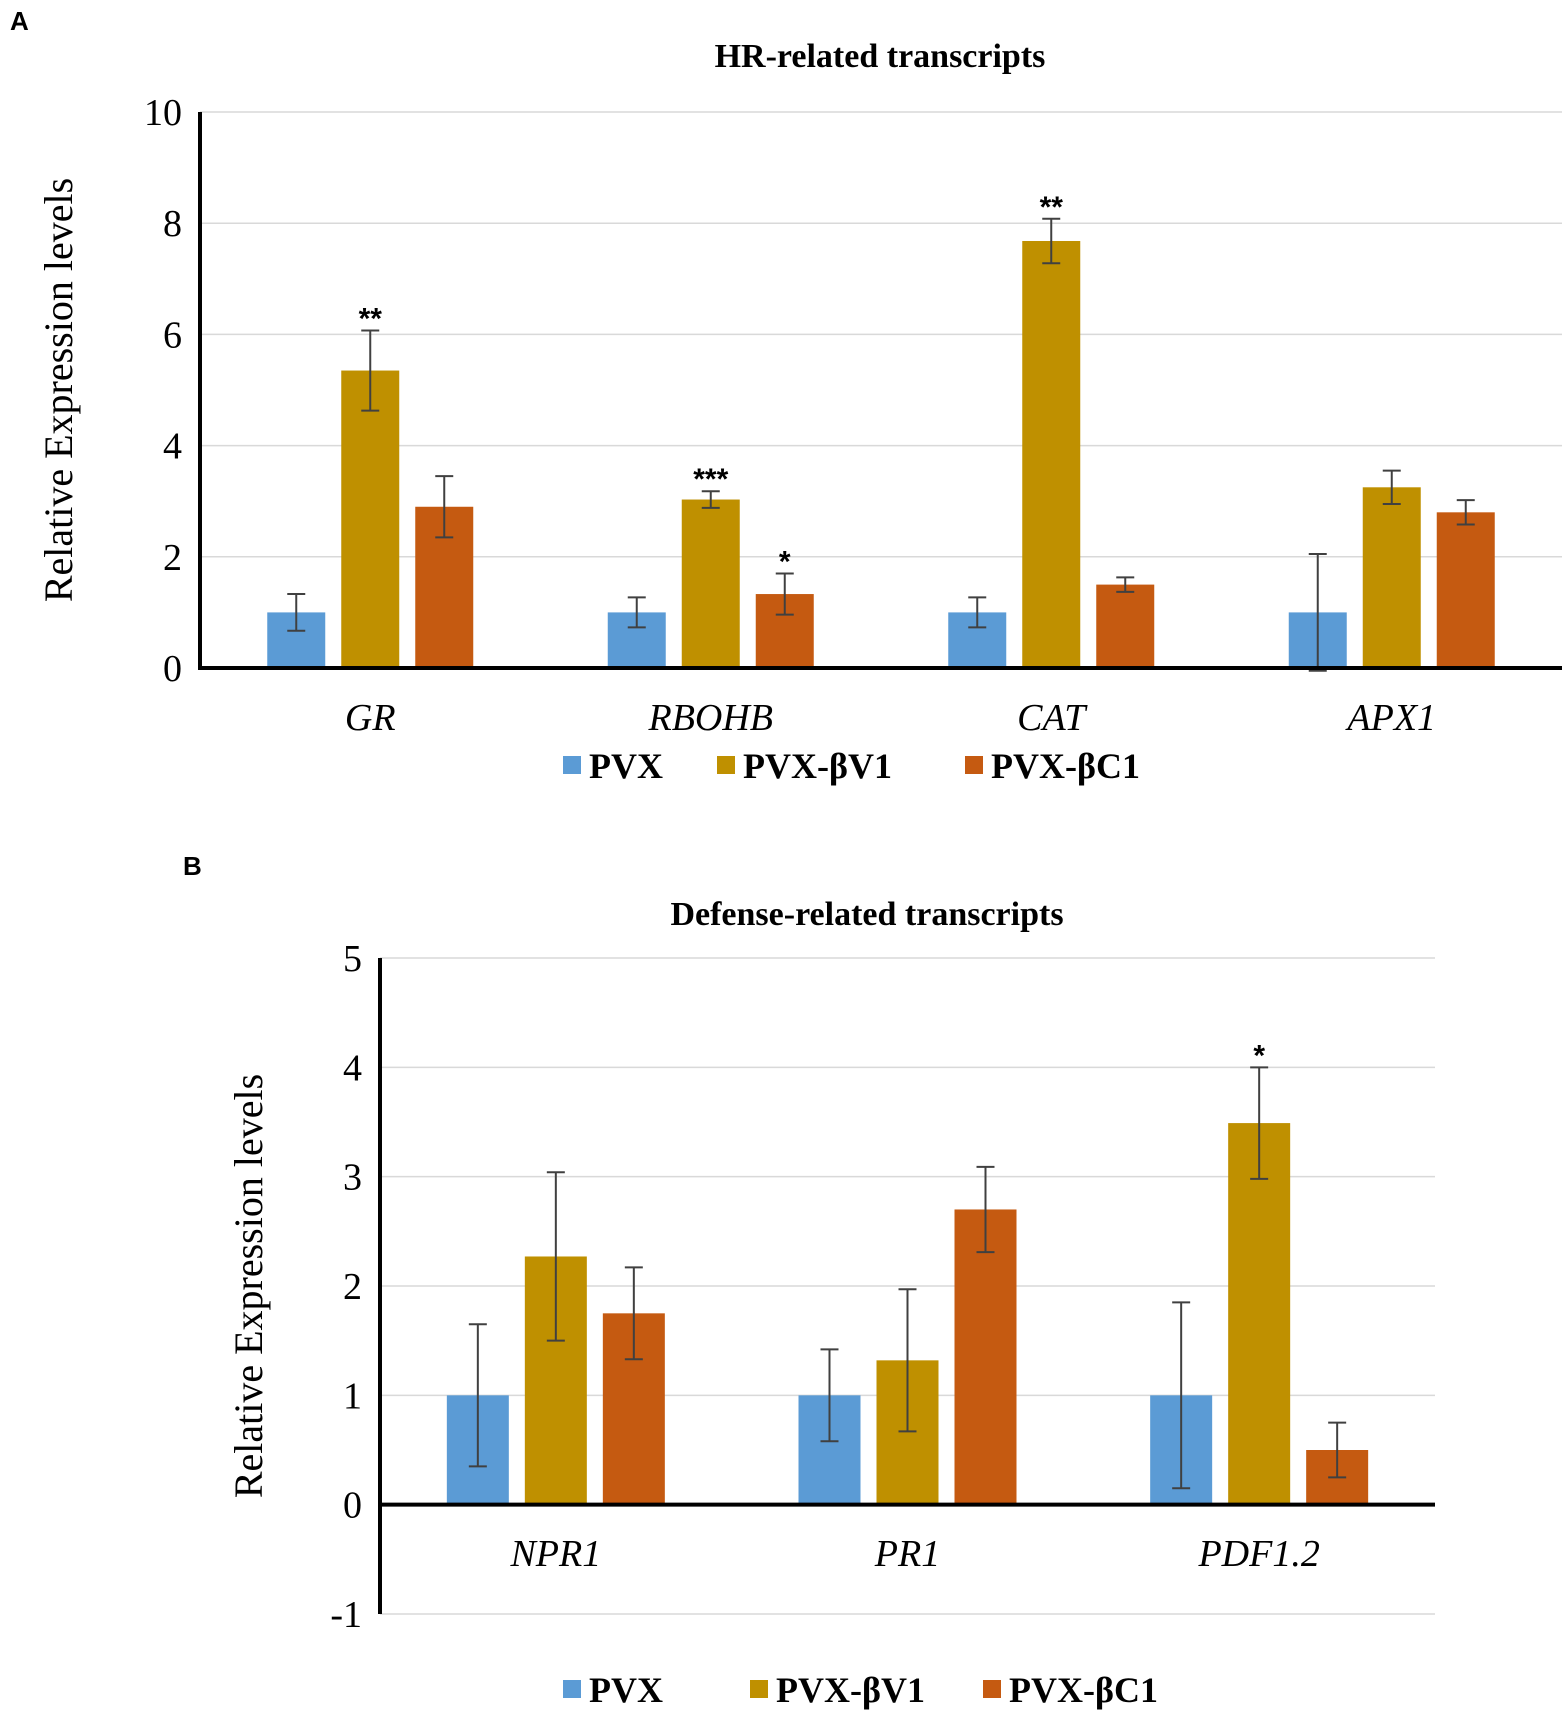 Image resolution: width=1562 pixels, height=1721 pixels. Describe the element at coordinates (352, 959) in the screenshot. I see `y-tick-label: 5` at that location.